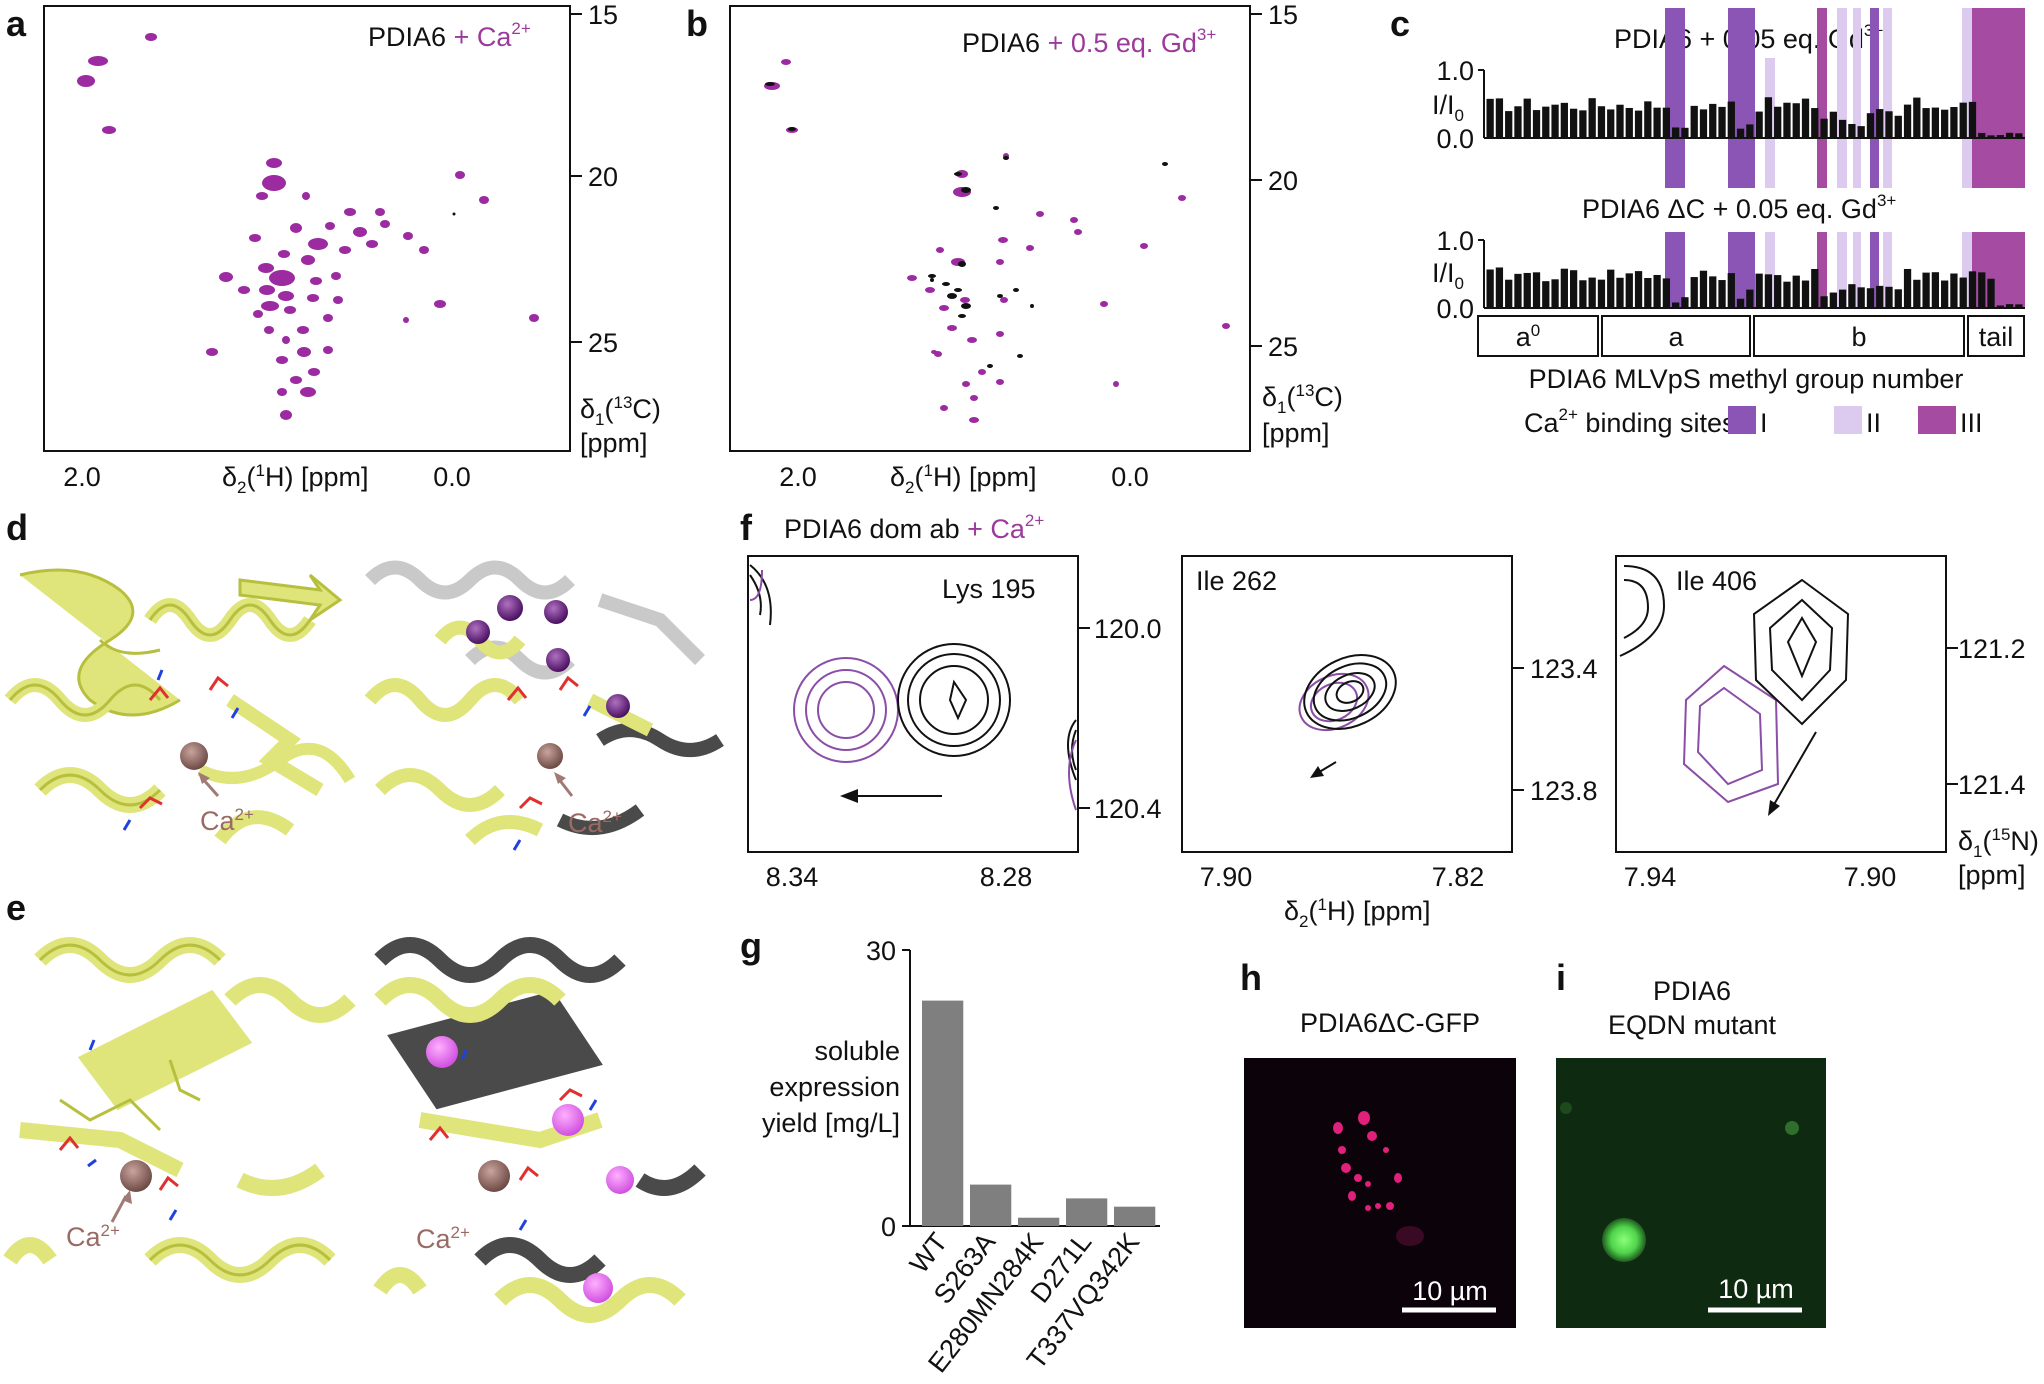 The width and height of the screenshot is (2044, 1384). I want to click on domain-b: b, so click(1858, 337).